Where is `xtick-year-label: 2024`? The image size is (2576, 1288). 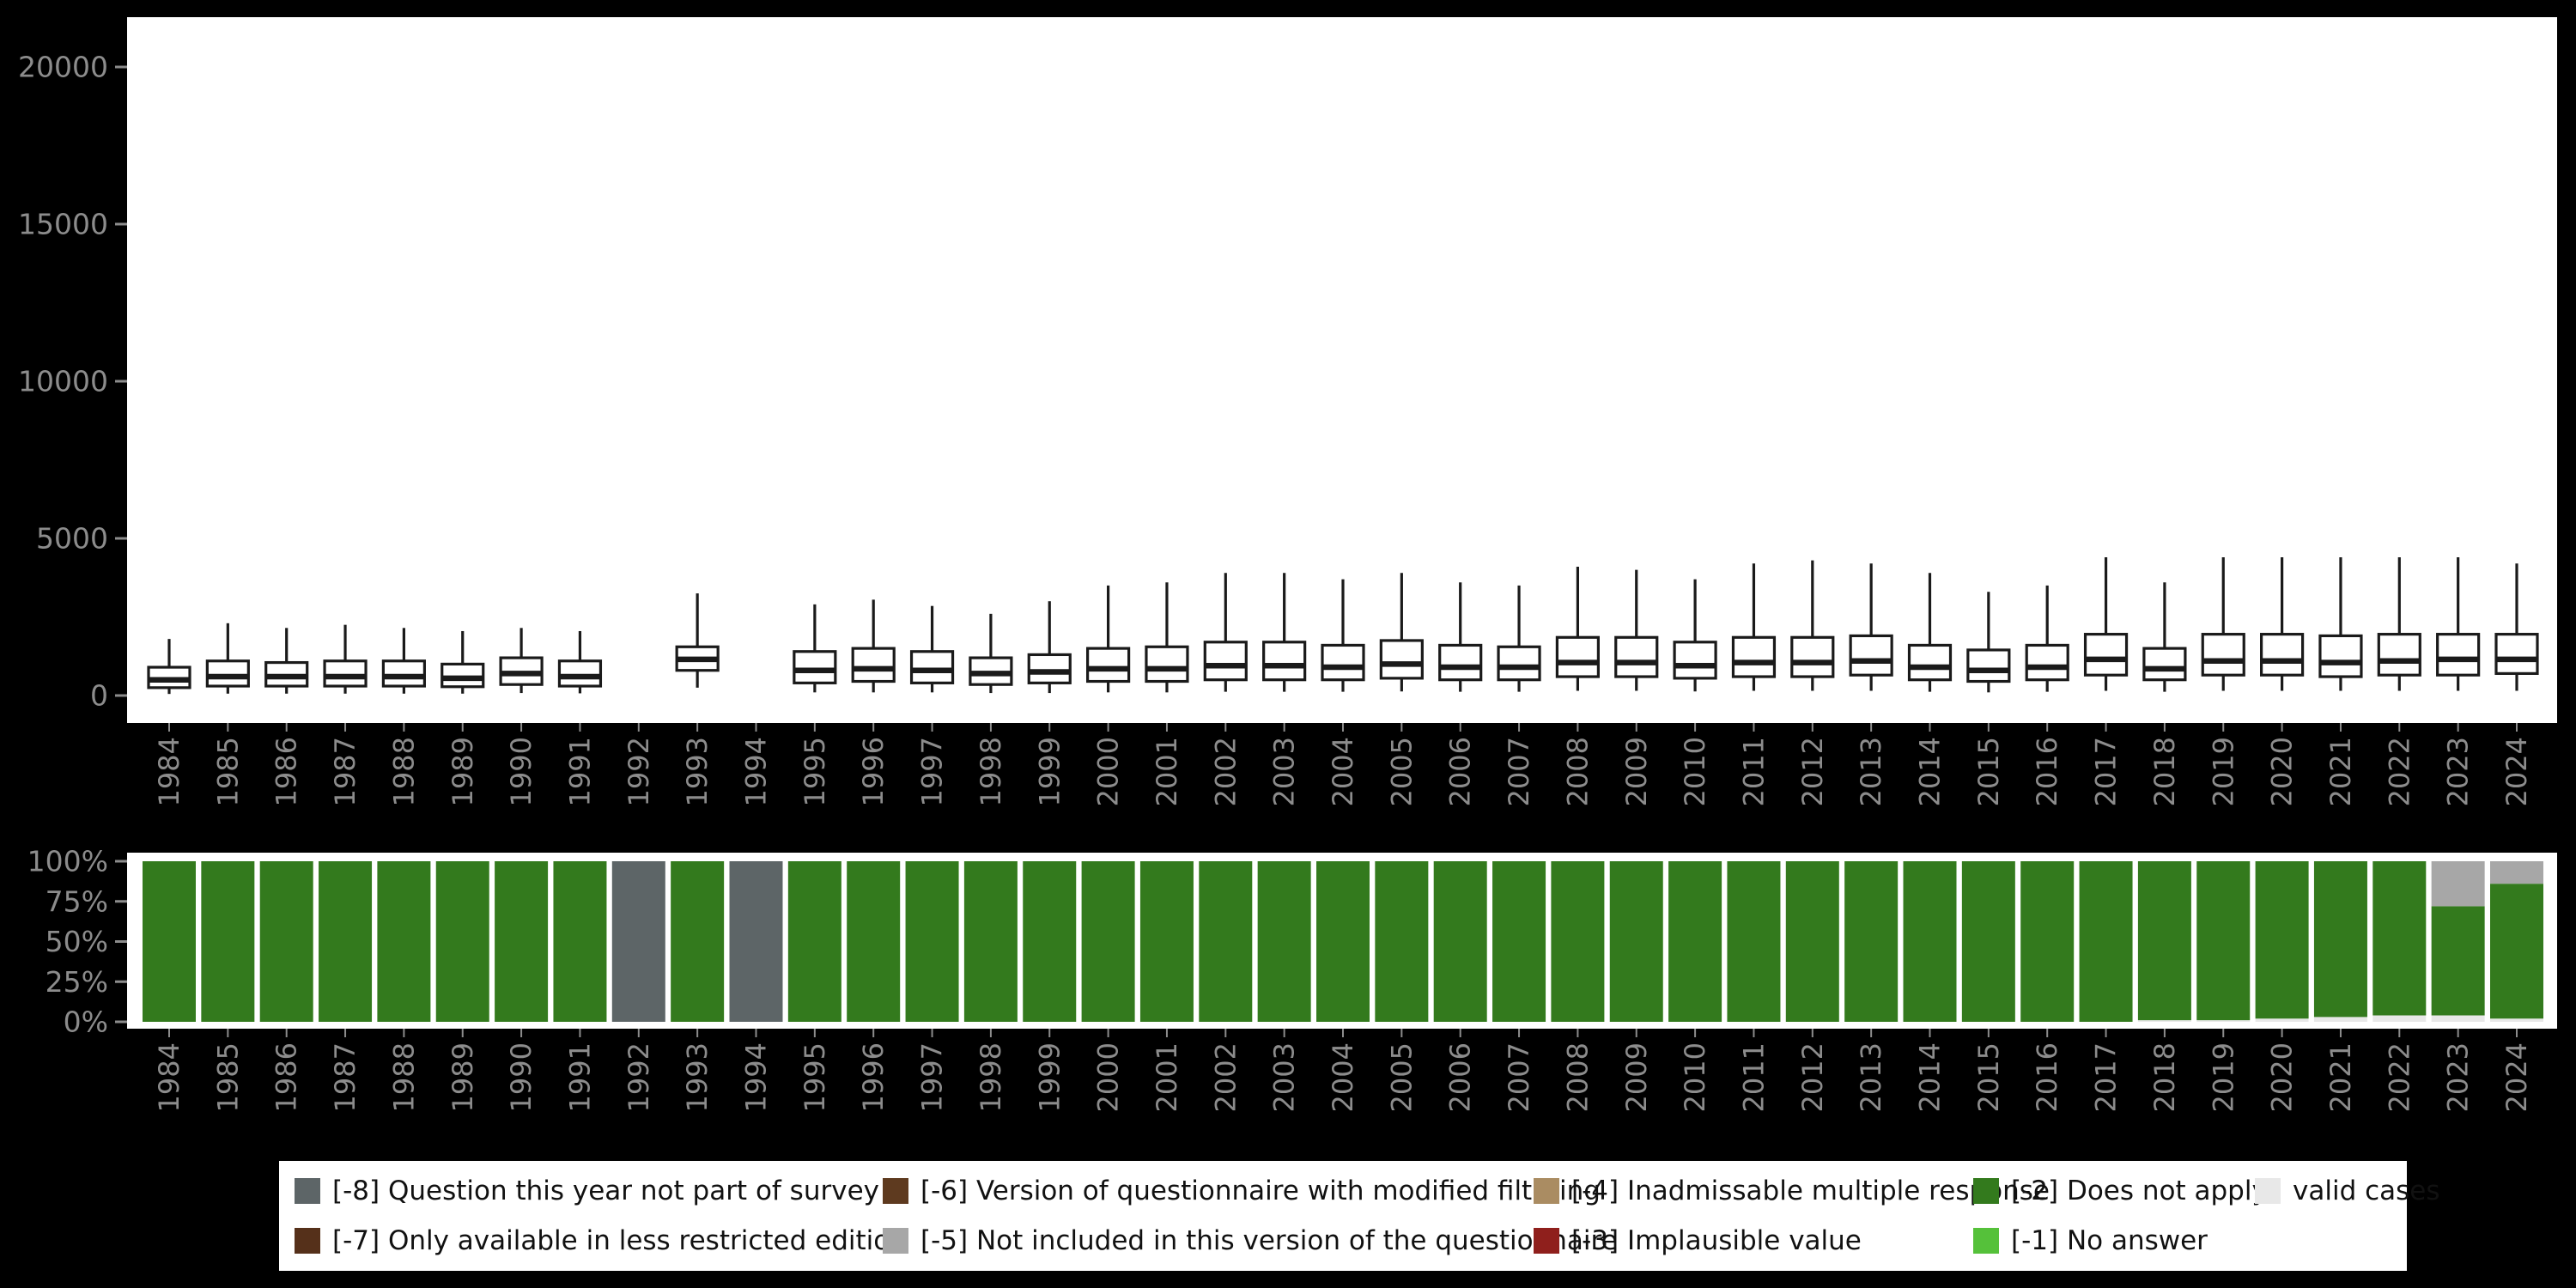
xtick-year-label: 2024 is located at coordinates (2516, 1077).